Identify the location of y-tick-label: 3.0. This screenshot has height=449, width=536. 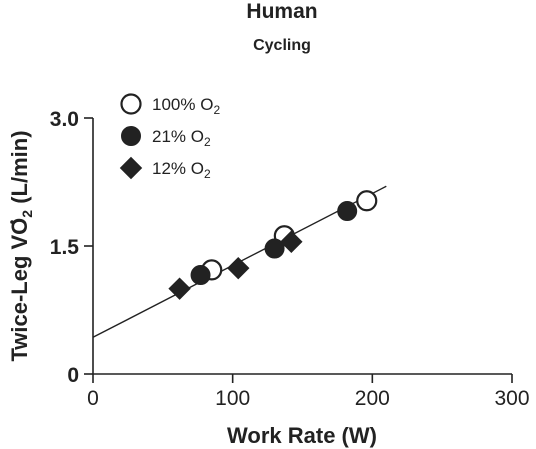
(64, 119).